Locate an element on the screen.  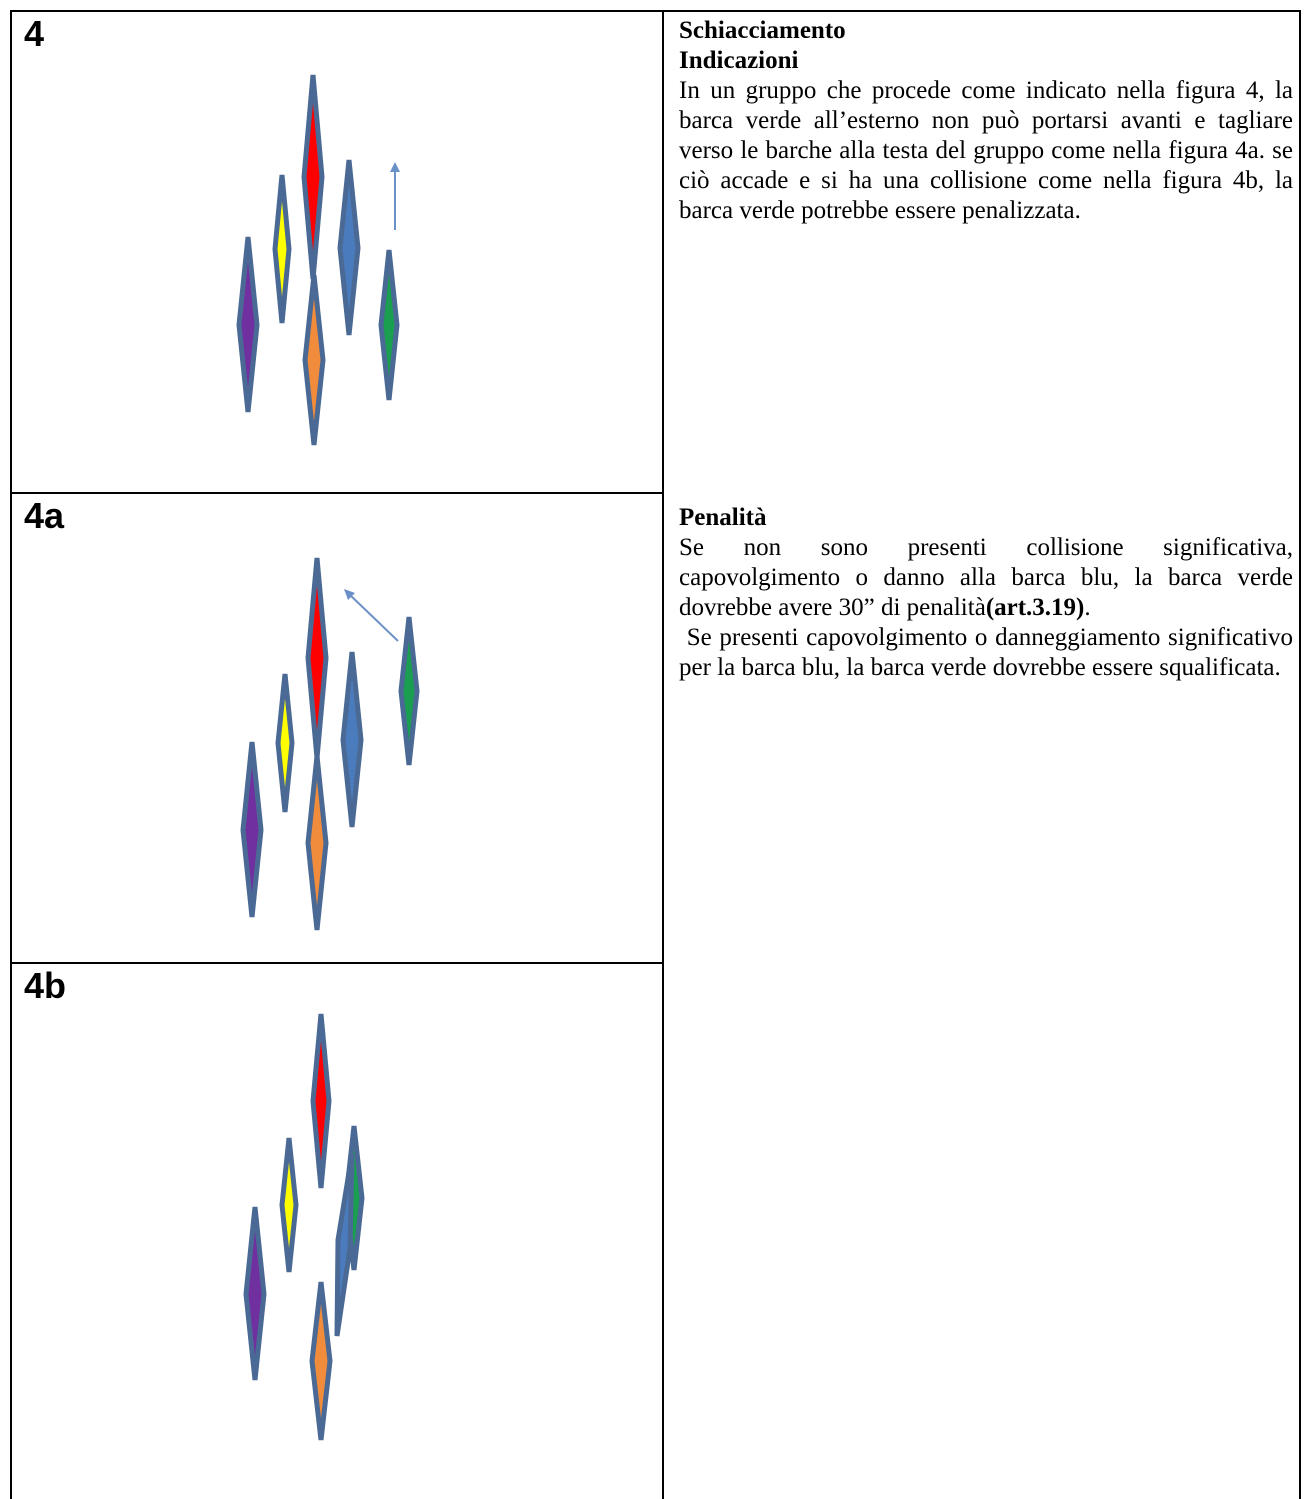
section-subtitle: Indicazioni is located at coordinates (739, 60).